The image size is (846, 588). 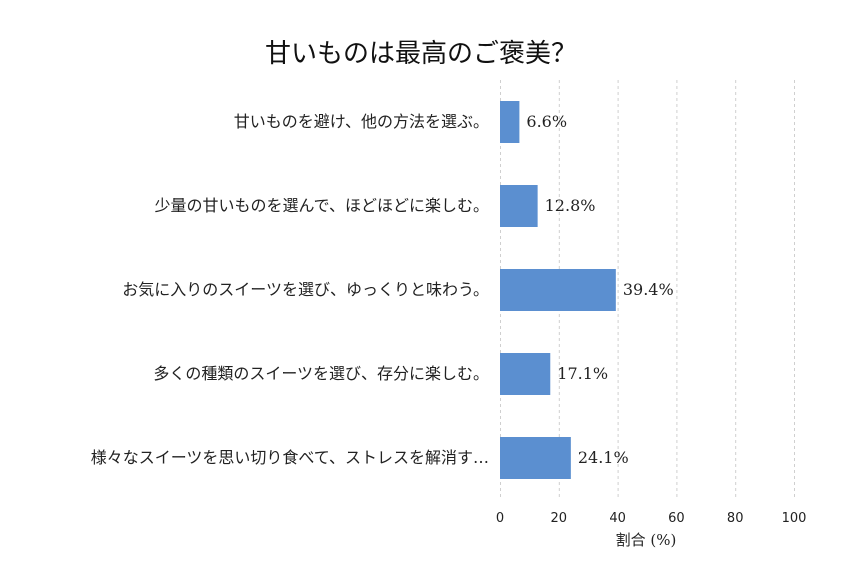 I want to click on value-label: 6.6%, so click(x=546, y=121).